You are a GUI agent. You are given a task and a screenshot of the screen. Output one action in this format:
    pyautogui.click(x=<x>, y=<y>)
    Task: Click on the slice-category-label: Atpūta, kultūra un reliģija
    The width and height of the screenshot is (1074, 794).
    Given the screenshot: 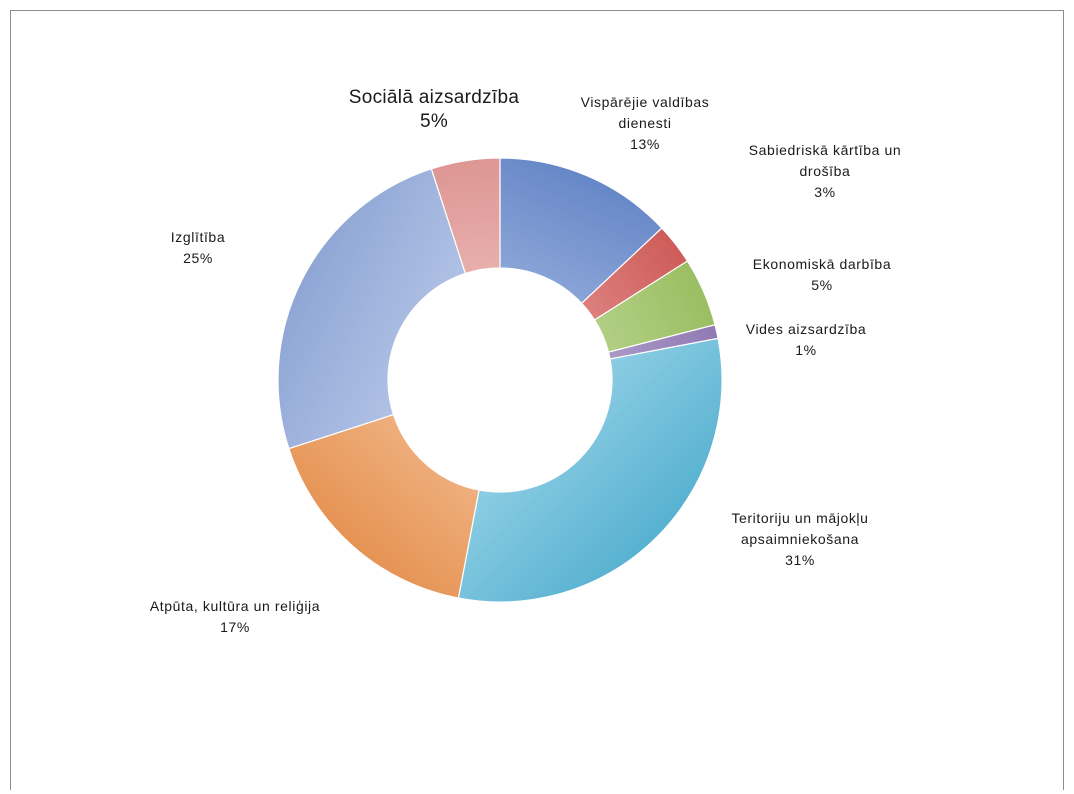 What is the action you would take?
    pyautogui.click(x=235, y=606)
    